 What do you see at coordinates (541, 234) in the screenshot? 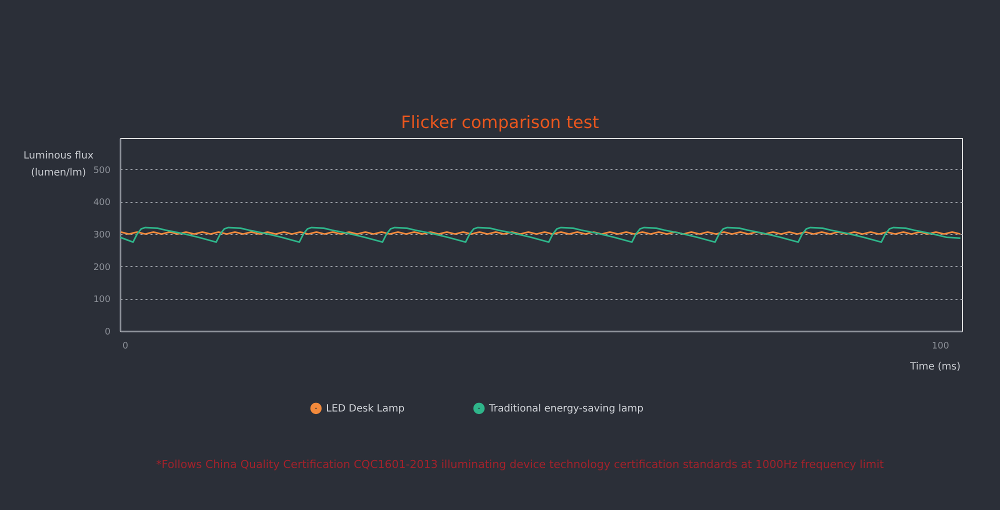
I see `line-series` at bounding box center [541, 234].